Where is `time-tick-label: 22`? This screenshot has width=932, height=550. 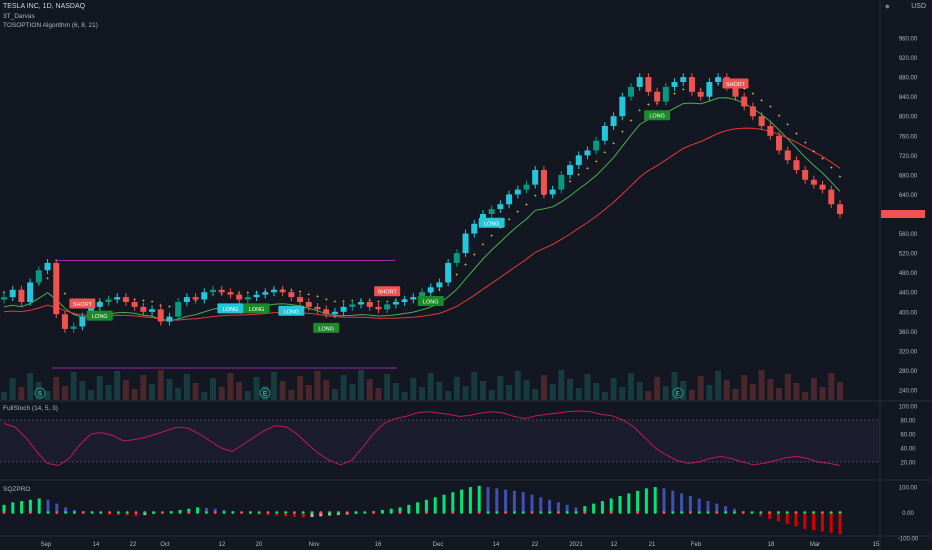 time-tick-label: 22 is located at coordinates (535, 545).